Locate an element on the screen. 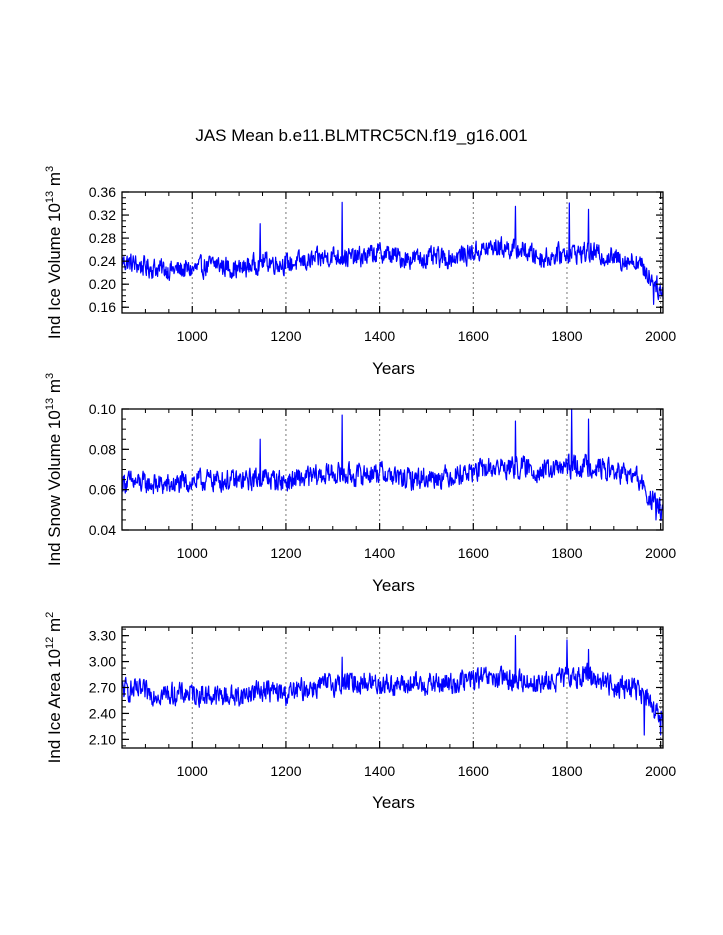 The width and height of the screenshot is (723, 935). y-axis-label: Ind Ice Area 1012 m2 is located at coordinates (54, 688).